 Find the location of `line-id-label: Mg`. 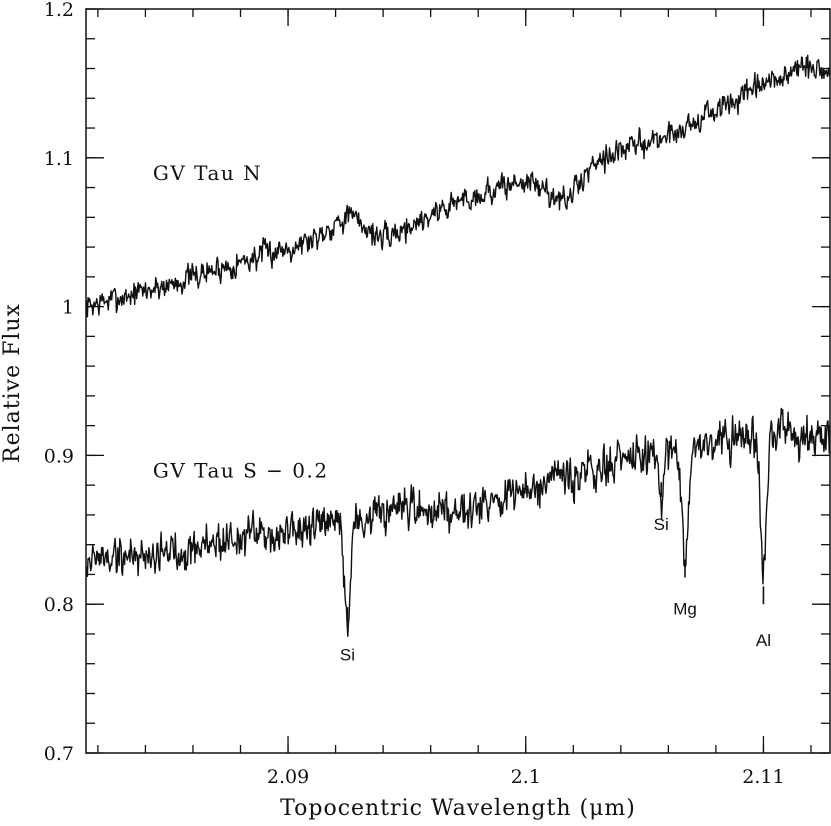

line-id-label: Mg is located at coordinates (685, 609).